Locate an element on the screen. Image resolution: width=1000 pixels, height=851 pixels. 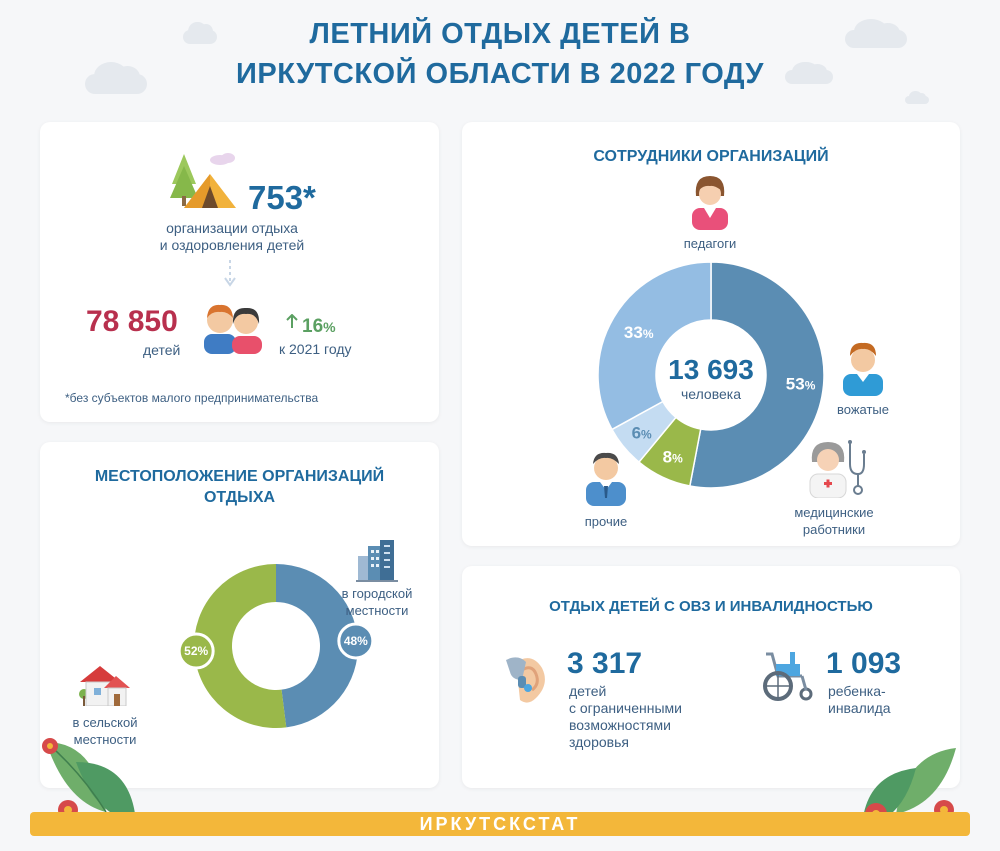
ovz-count: 3 317 is located at coordinates (605, 663).